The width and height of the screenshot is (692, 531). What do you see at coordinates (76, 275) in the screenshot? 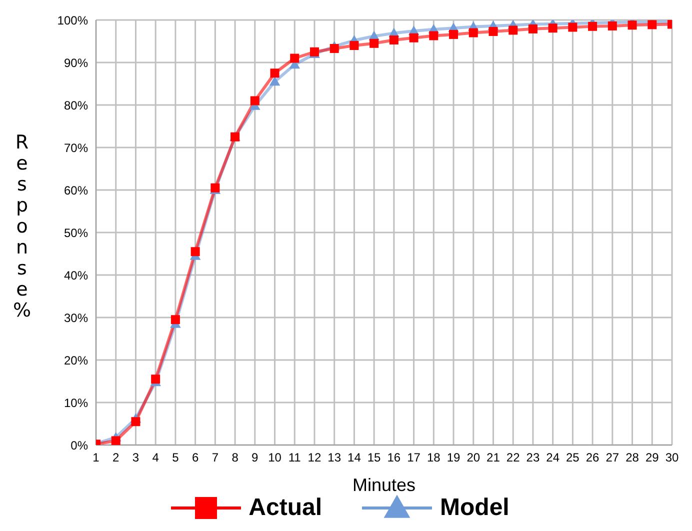
I see `y-tick-label: 40%` at bounding box center [76, 275].